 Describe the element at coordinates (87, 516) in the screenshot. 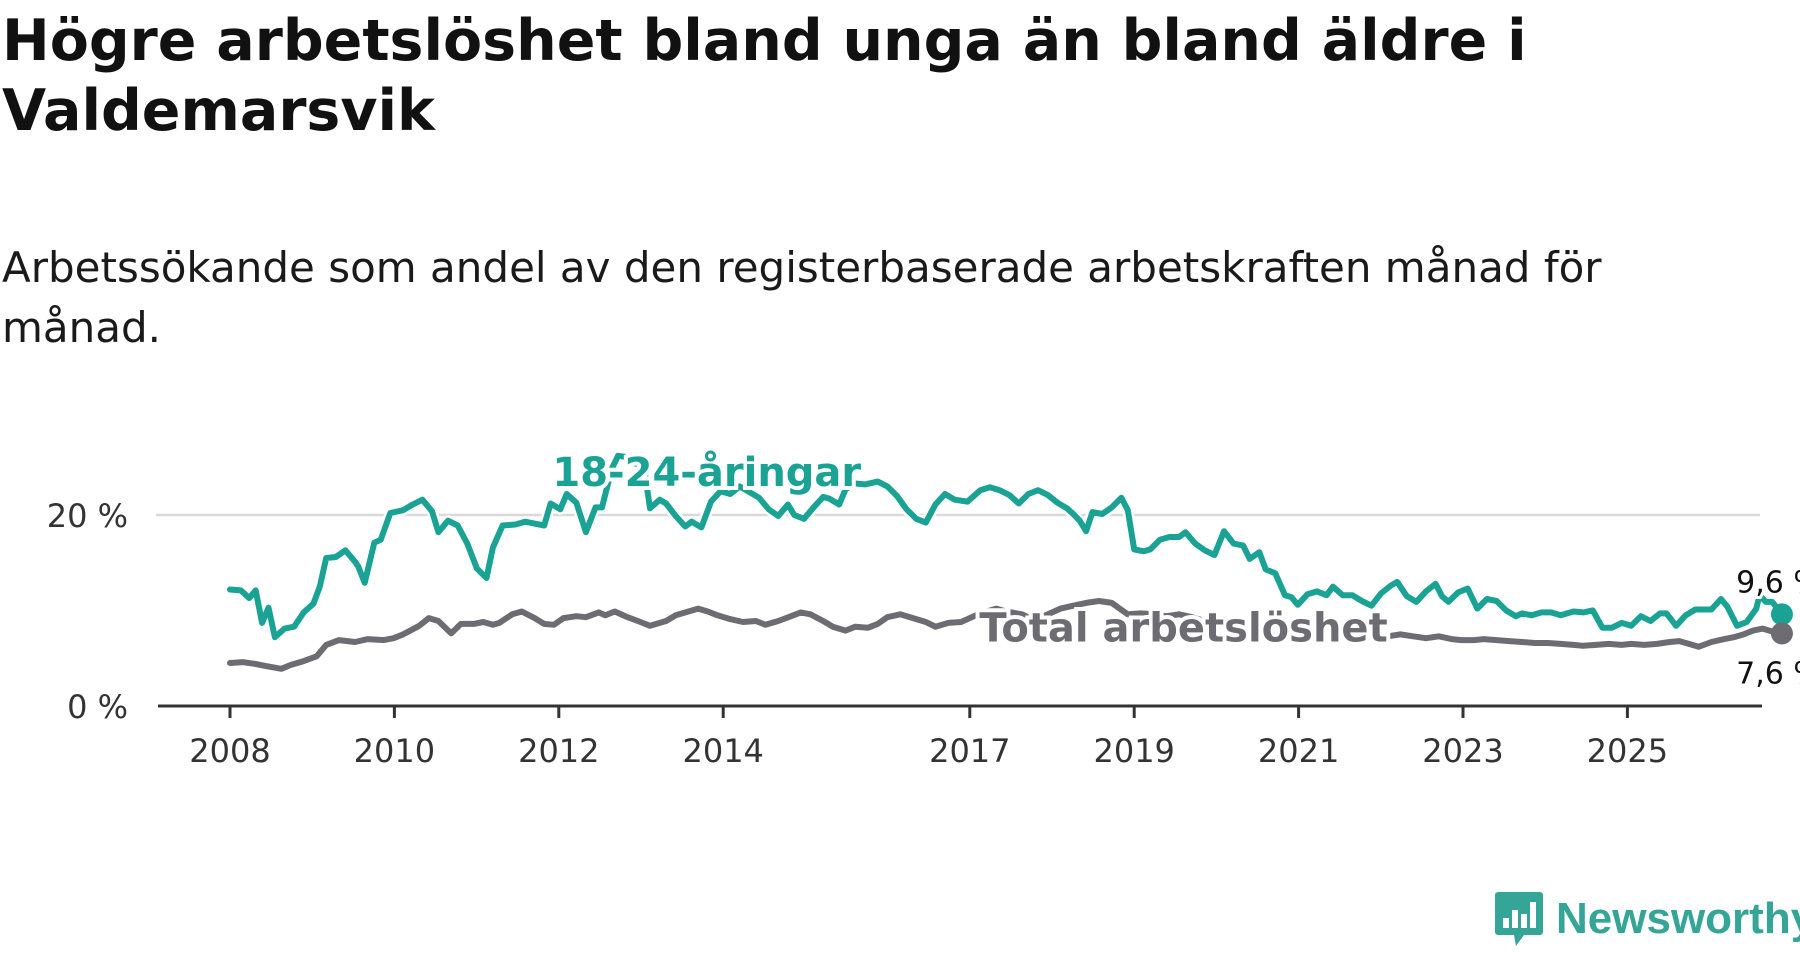

I see `y-tick-label: 20 %` at that location.